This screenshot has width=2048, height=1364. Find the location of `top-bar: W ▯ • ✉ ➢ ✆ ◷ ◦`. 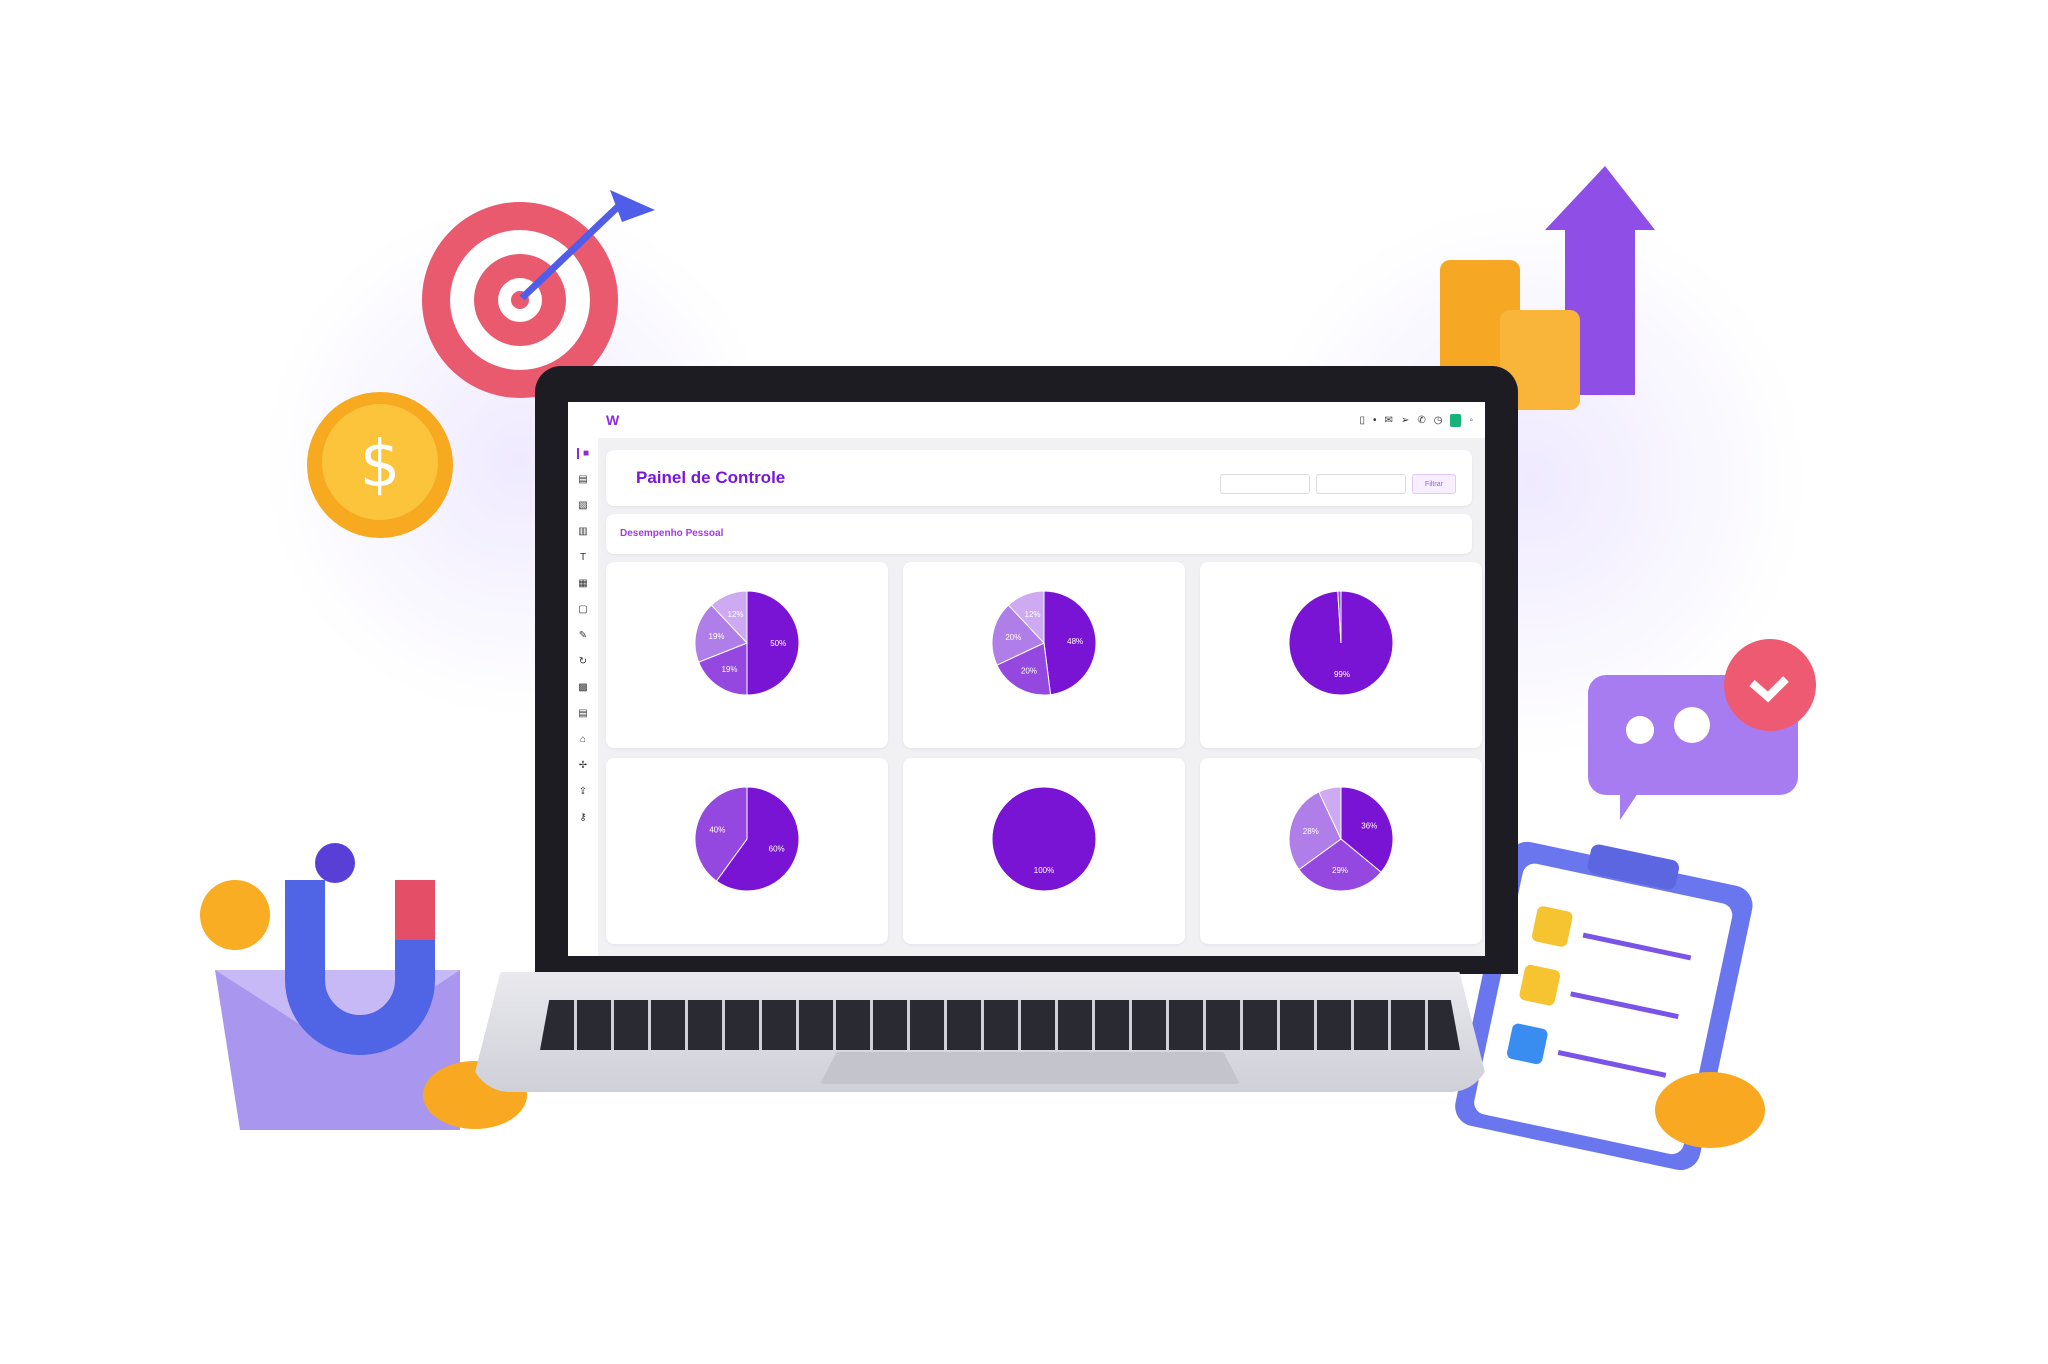

top-bar: W ▯ • ✉ ➢ ✆ ◷ ◦ is located at coordinates (1026, 420).